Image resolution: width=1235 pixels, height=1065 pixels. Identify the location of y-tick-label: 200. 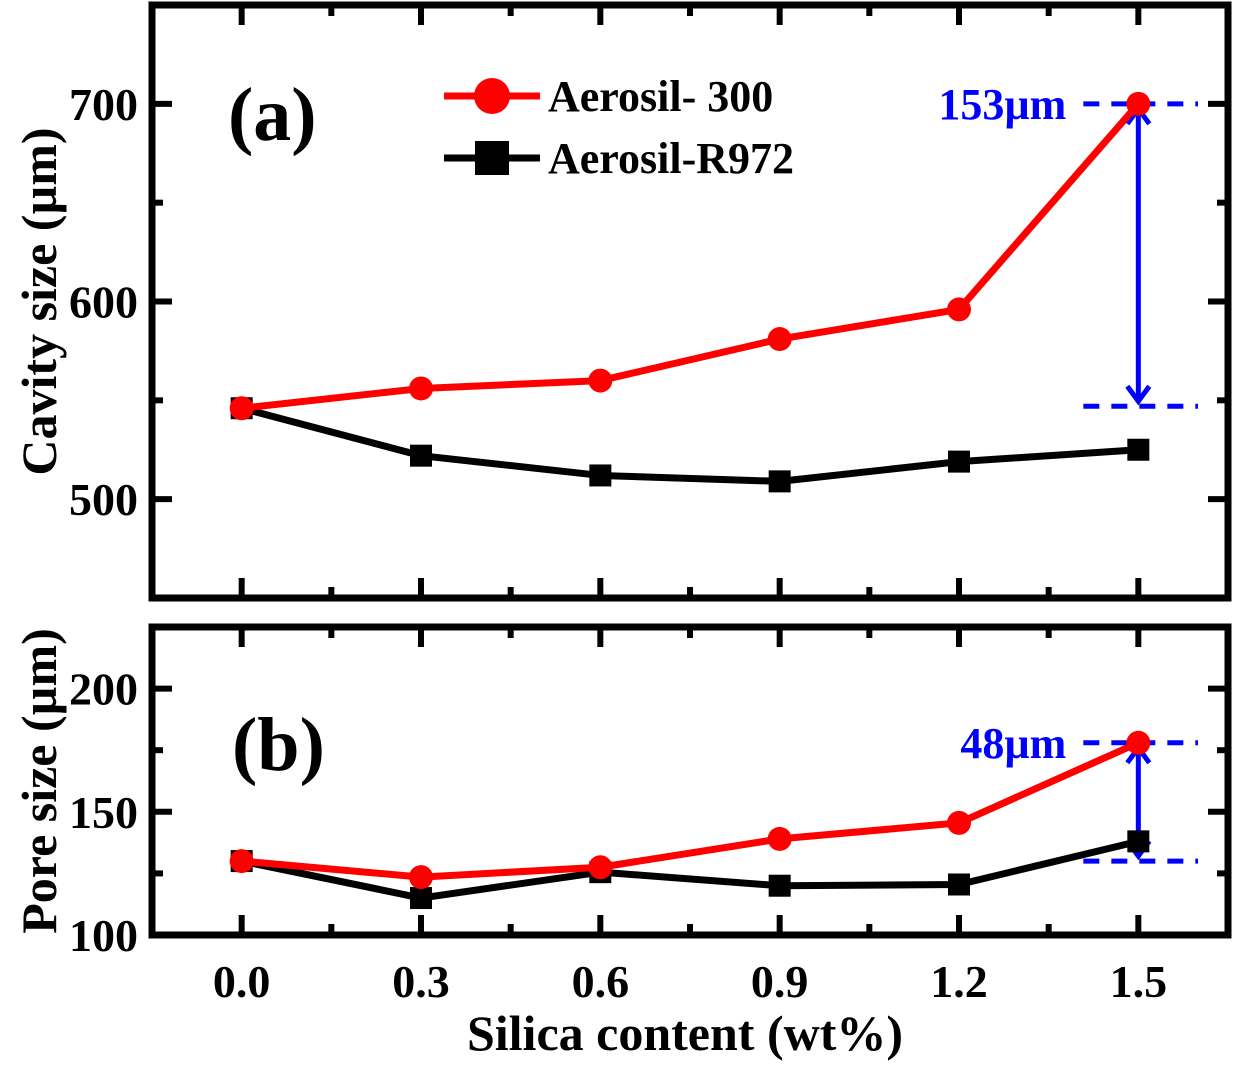
(103, 689).